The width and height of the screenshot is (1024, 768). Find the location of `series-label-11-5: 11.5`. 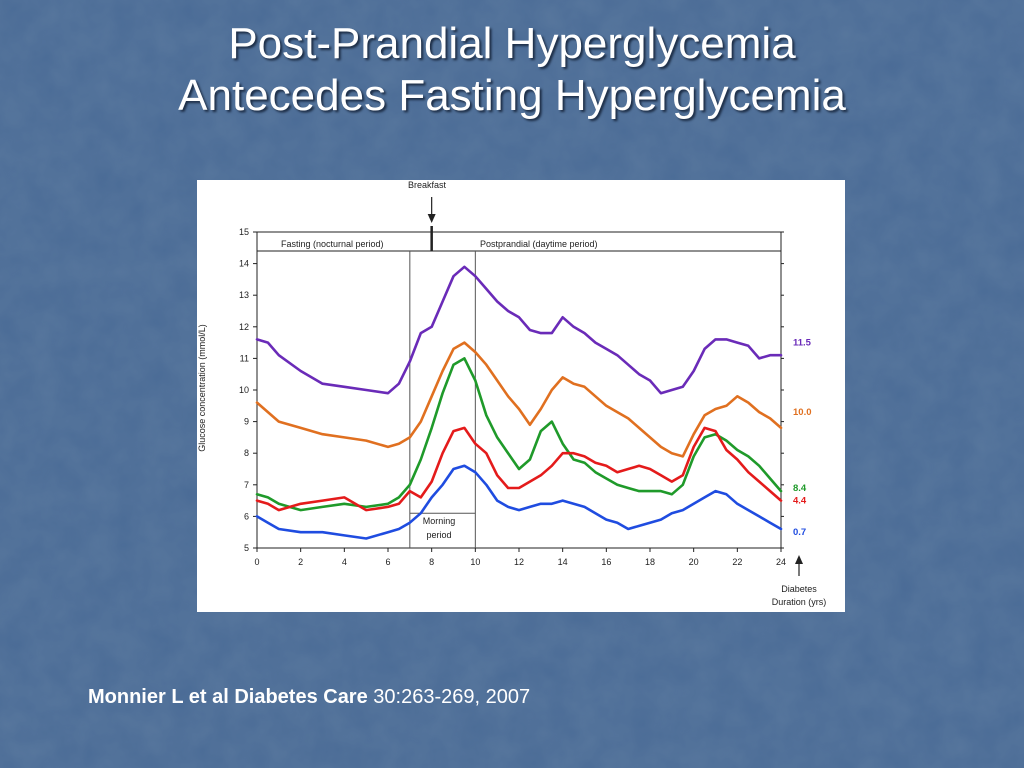

series-label-11-5: 11.5 is located at coordinates (802, 343).